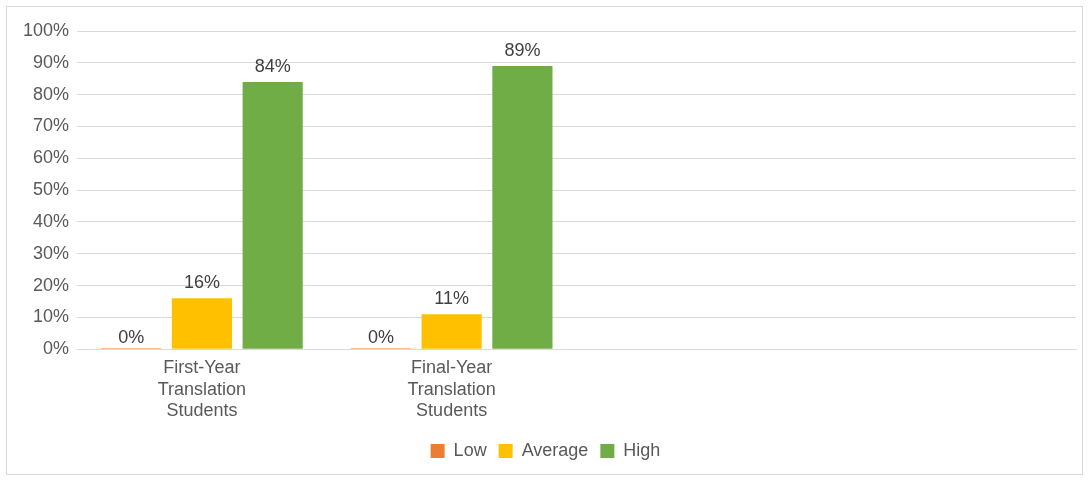 This screenshot has width=1089, height=481. What do you see at coordinates (51, 125) in the screenshot?
I see `y-tick-label: 70%` at bounding box center [51, 125].